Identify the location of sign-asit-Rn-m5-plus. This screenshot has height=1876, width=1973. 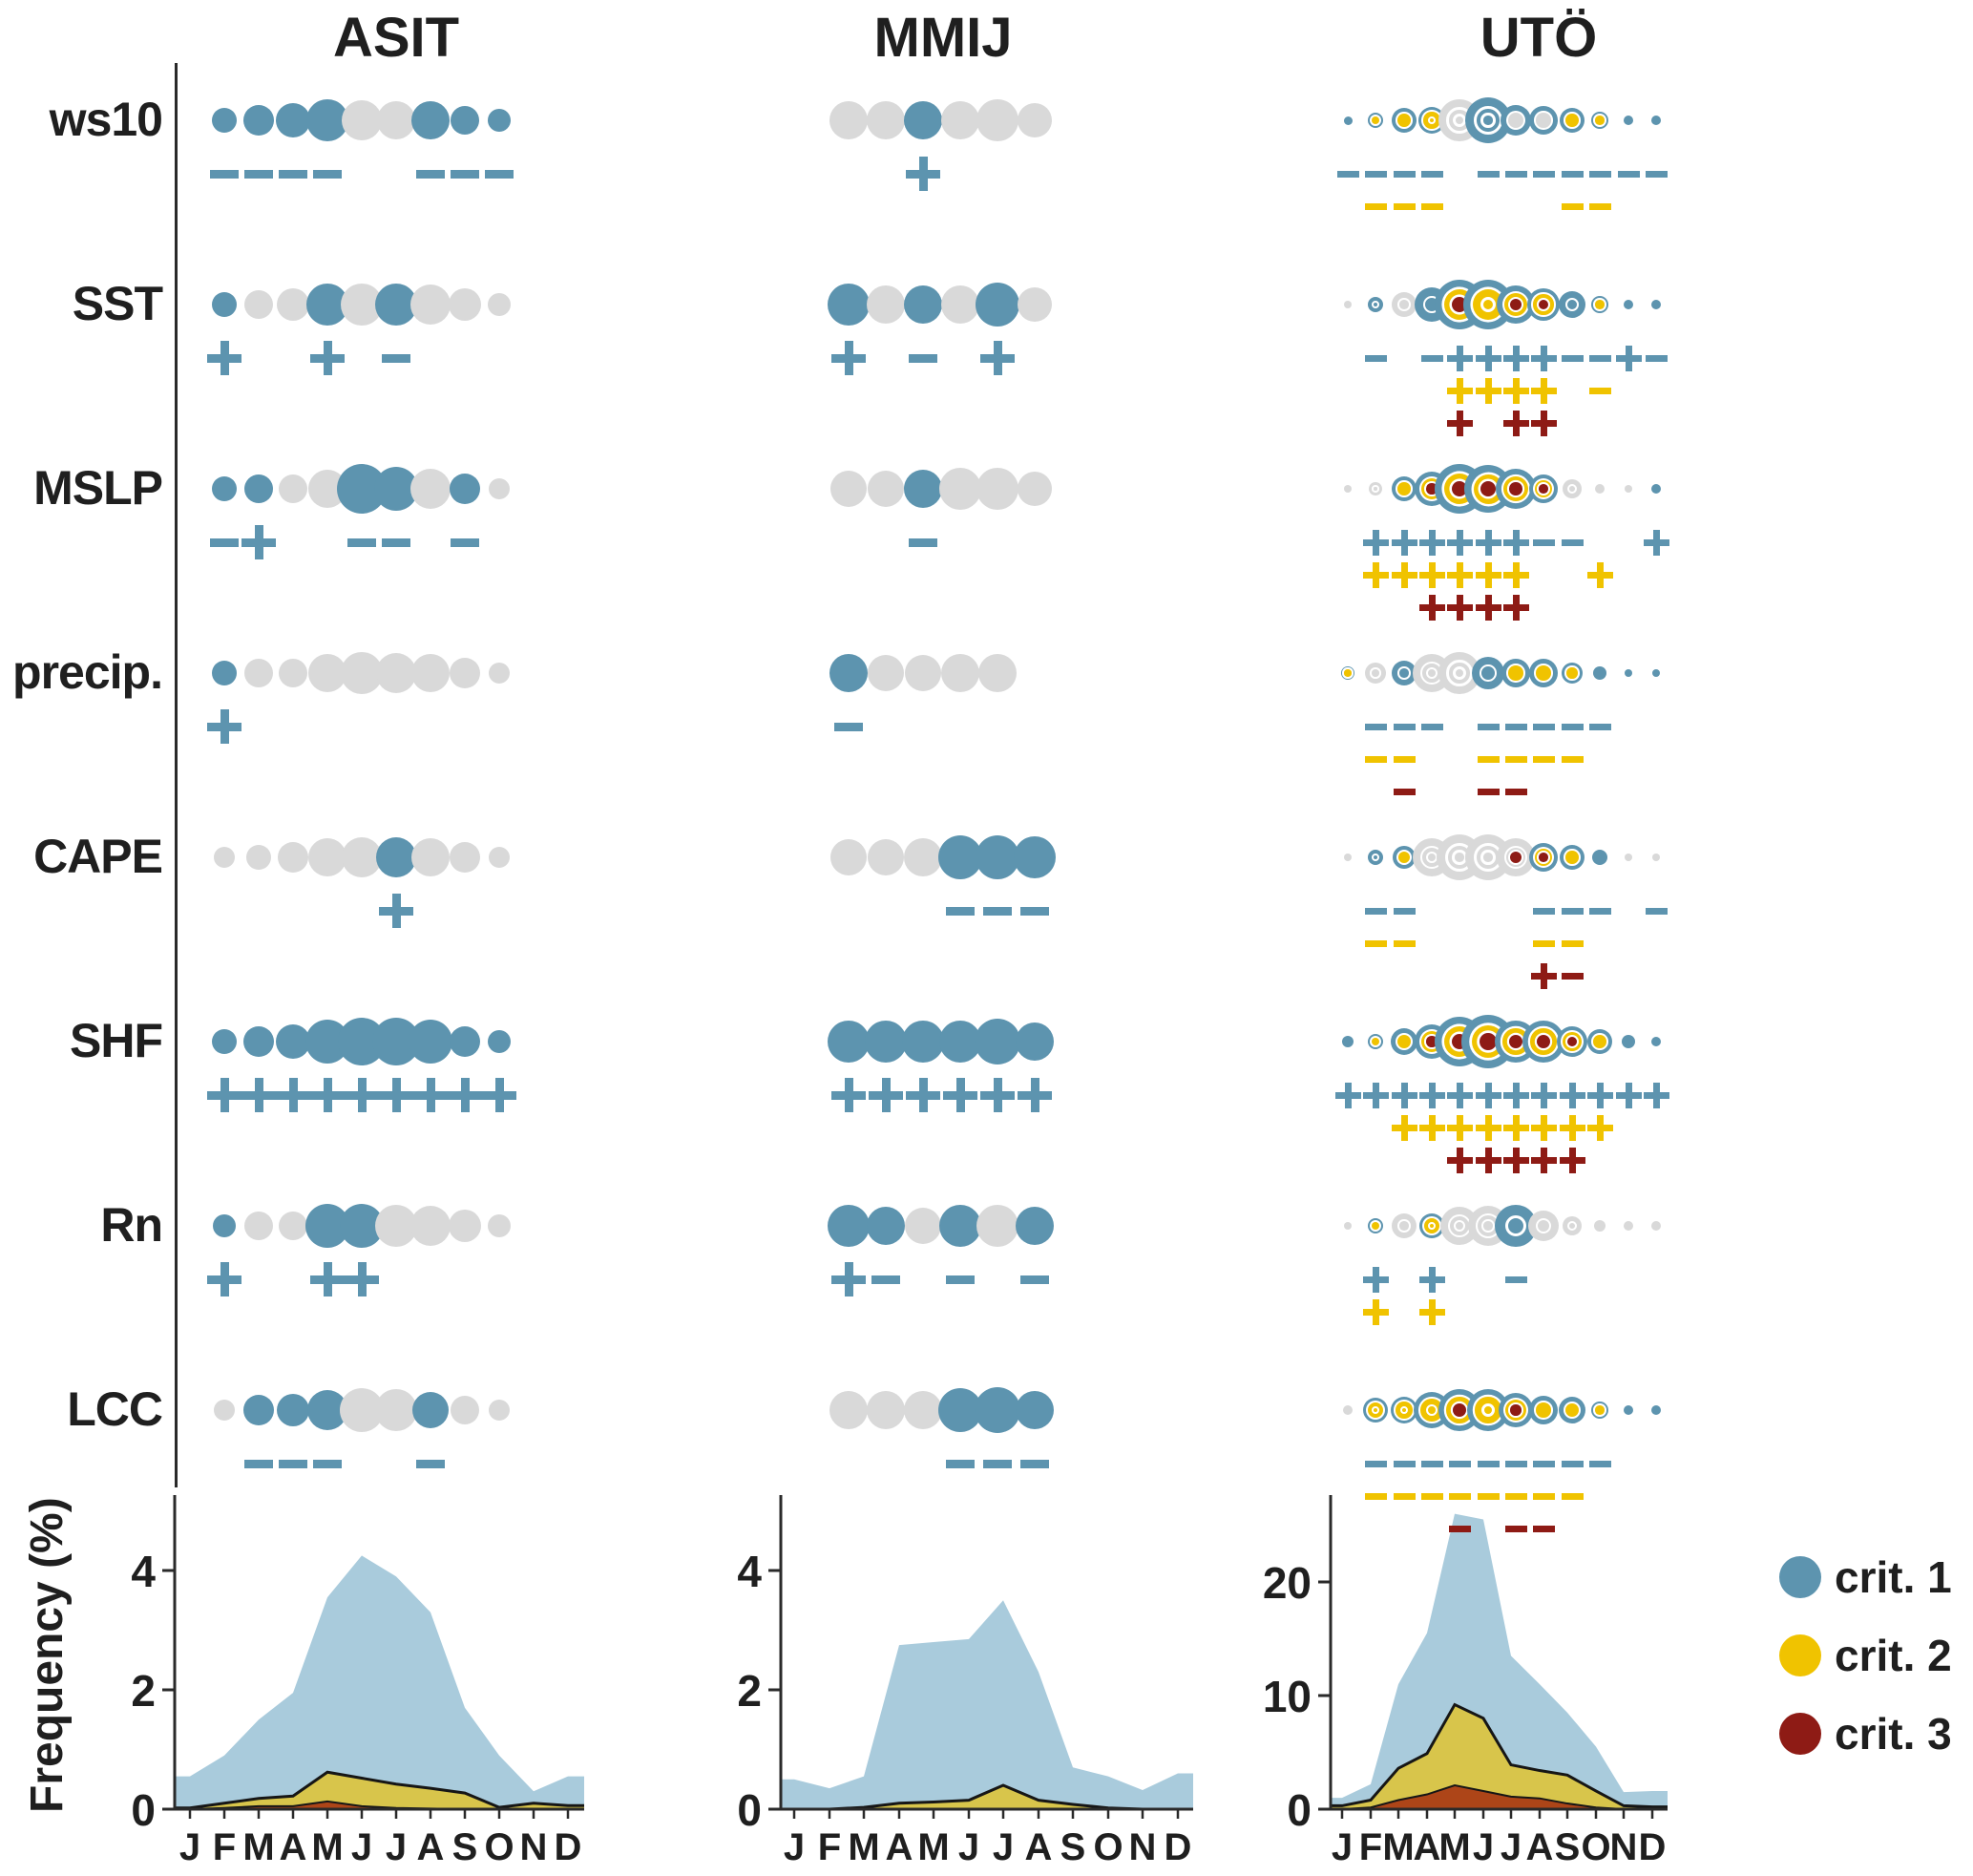
(362, 1279).